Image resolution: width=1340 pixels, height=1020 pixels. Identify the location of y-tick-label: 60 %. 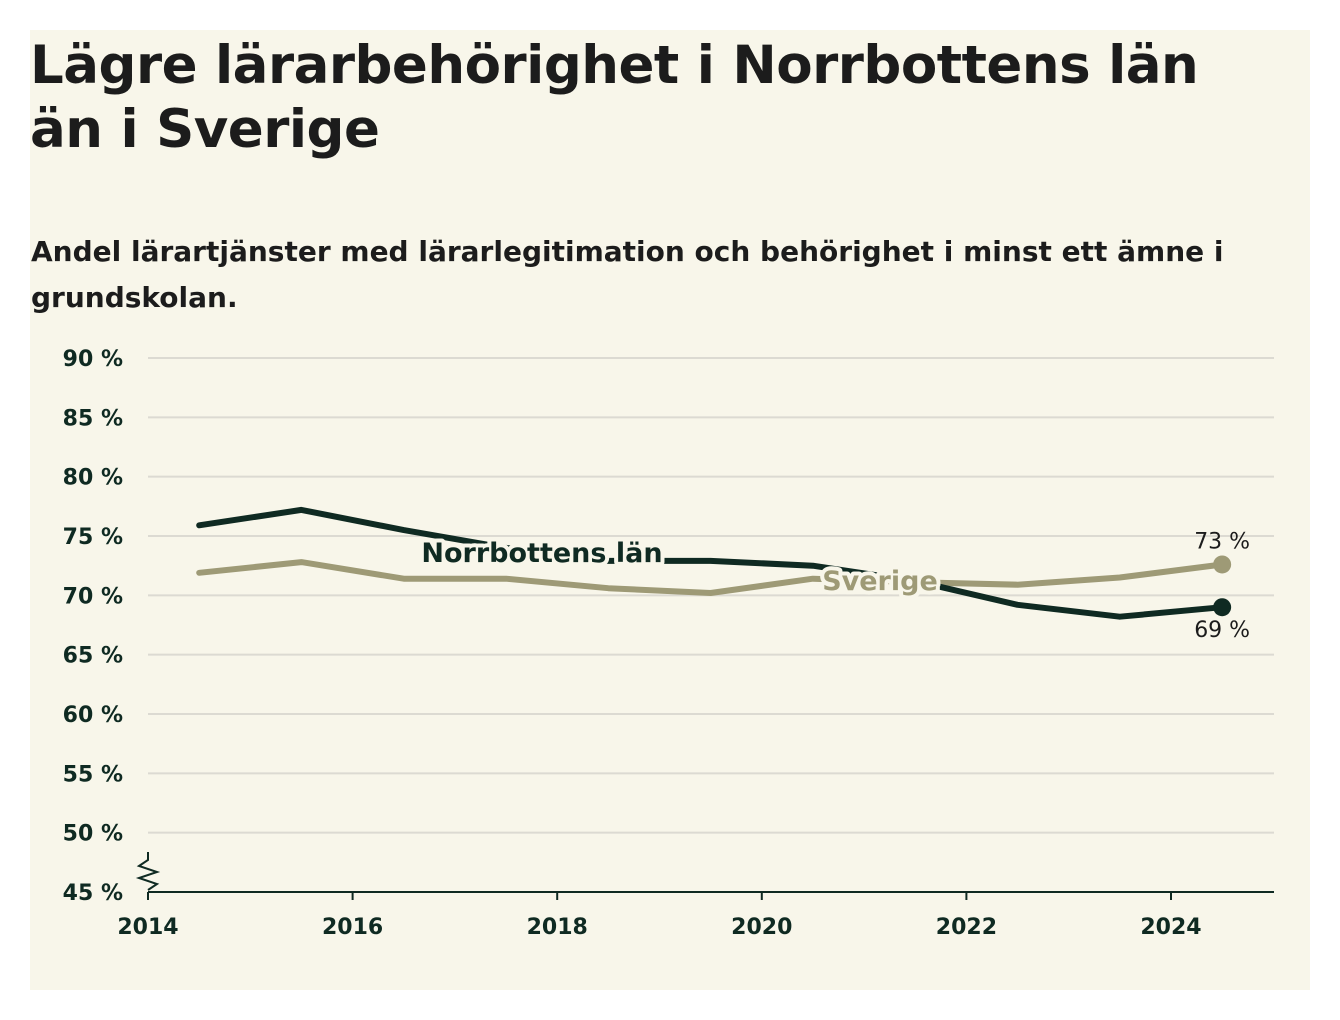
(93, 715).